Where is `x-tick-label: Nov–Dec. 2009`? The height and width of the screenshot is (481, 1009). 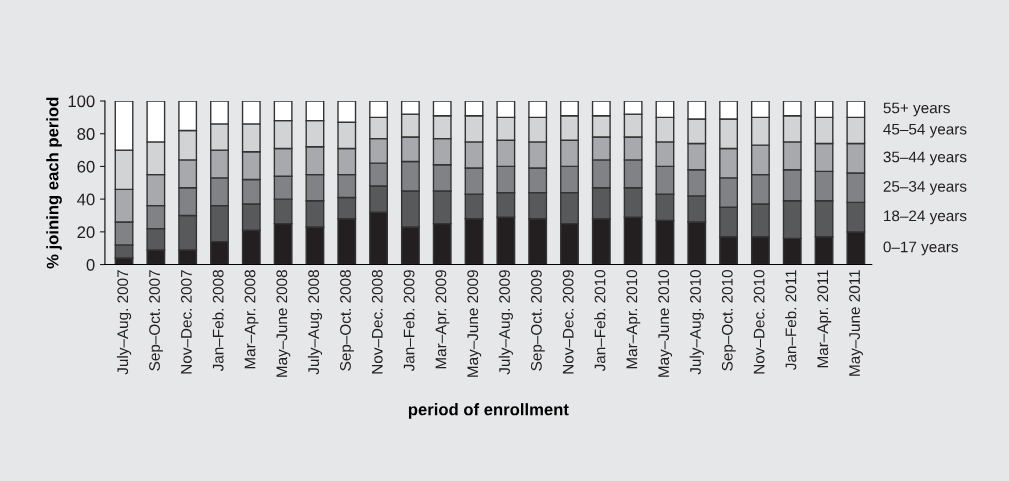 x-tick-label: Nov–Dec. 2009 is located at coordinates (568, 322).